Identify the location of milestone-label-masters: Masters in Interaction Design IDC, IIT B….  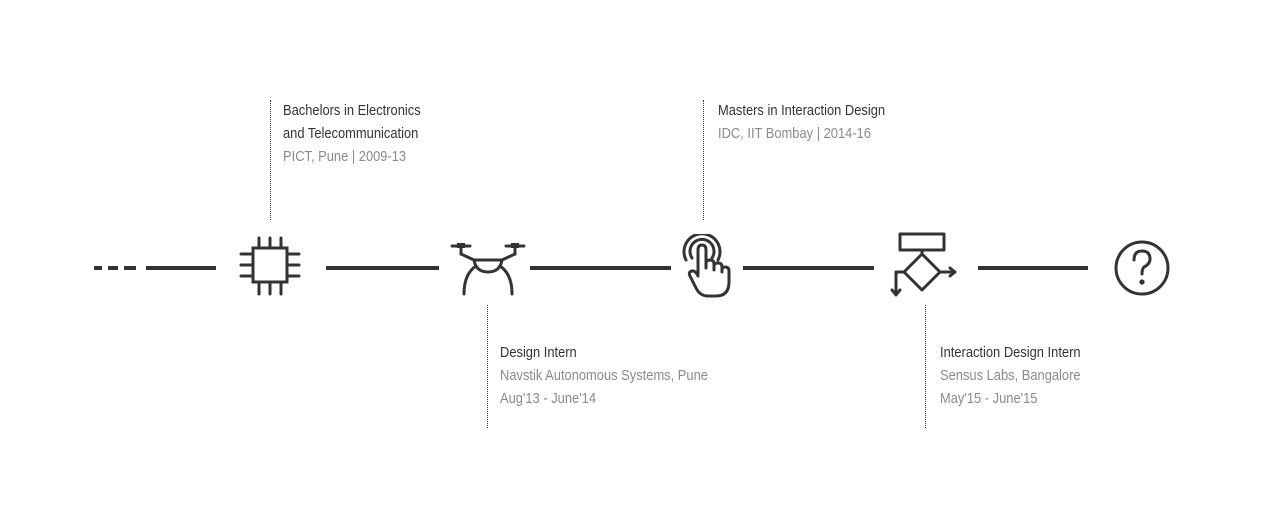
(815, 122).